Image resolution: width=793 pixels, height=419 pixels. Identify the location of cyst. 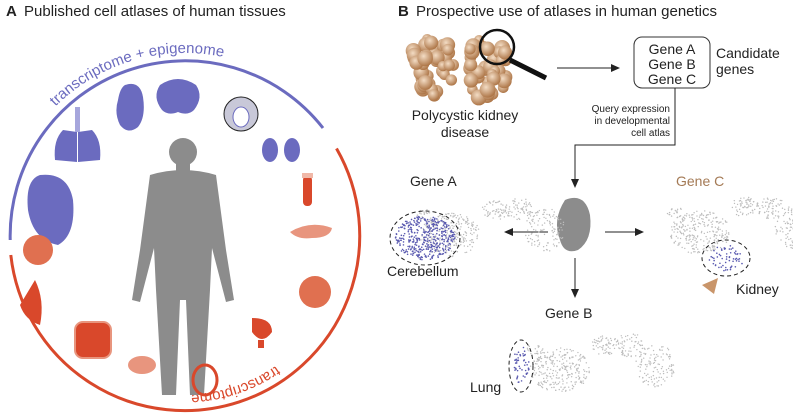
(451, 80).